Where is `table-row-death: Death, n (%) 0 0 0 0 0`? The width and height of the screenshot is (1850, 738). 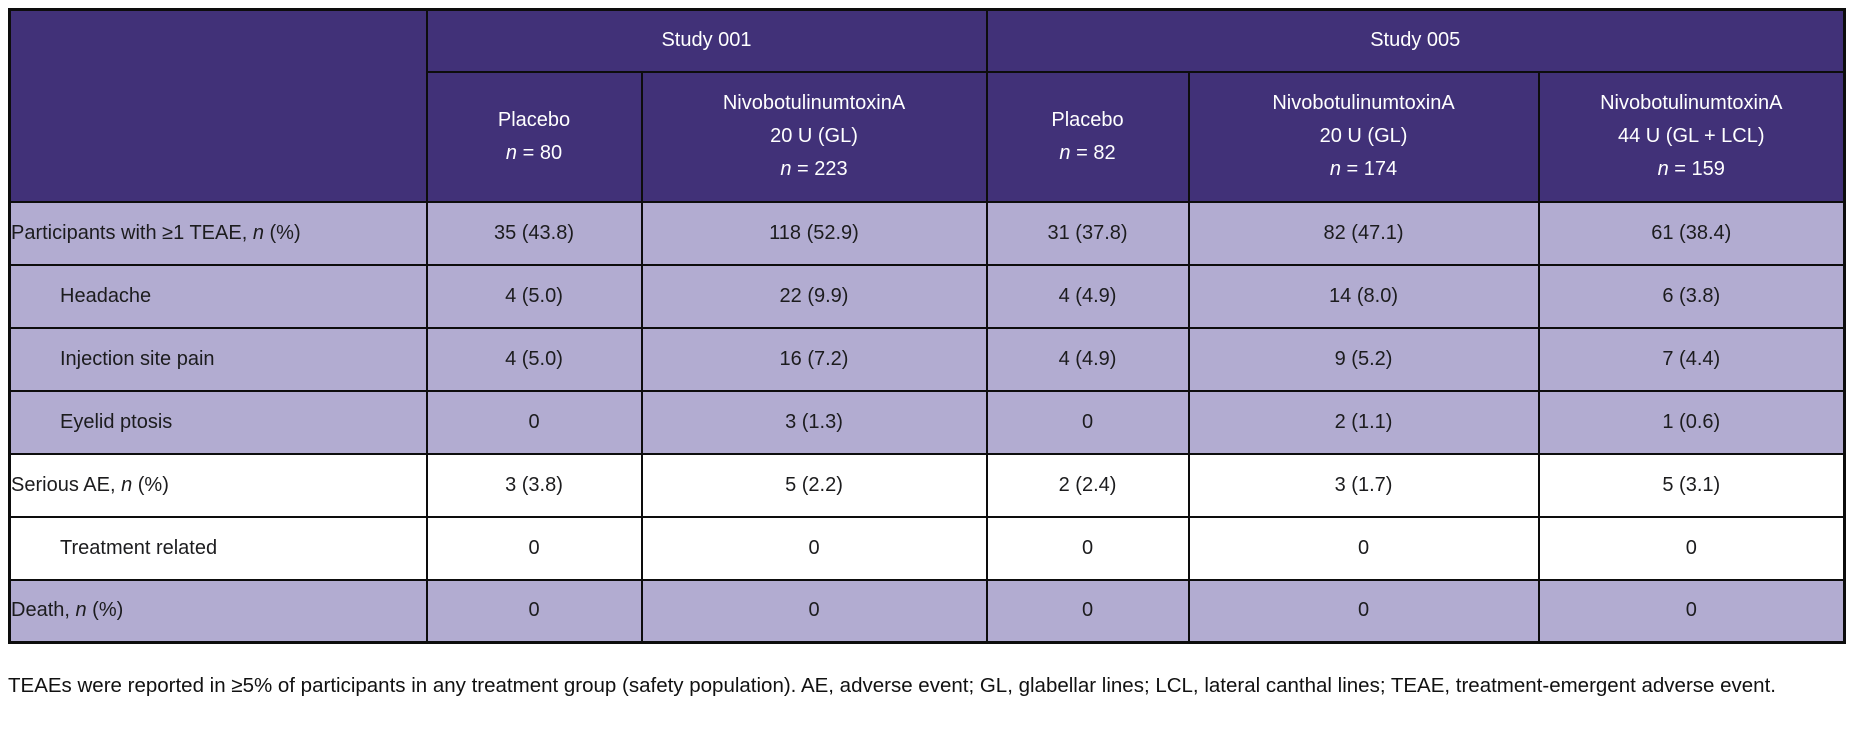
table-row-death: Death, n (%) 0 0 0 0 0 is located at coordinates (927, 611).